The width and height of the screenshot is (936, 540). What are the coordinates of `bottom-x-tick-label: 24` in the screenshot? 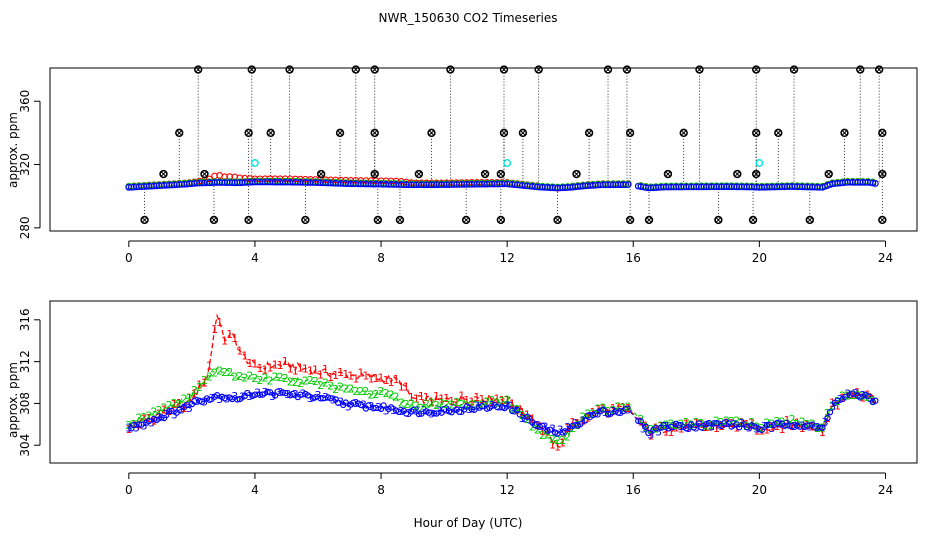 It's located at (885, 490).